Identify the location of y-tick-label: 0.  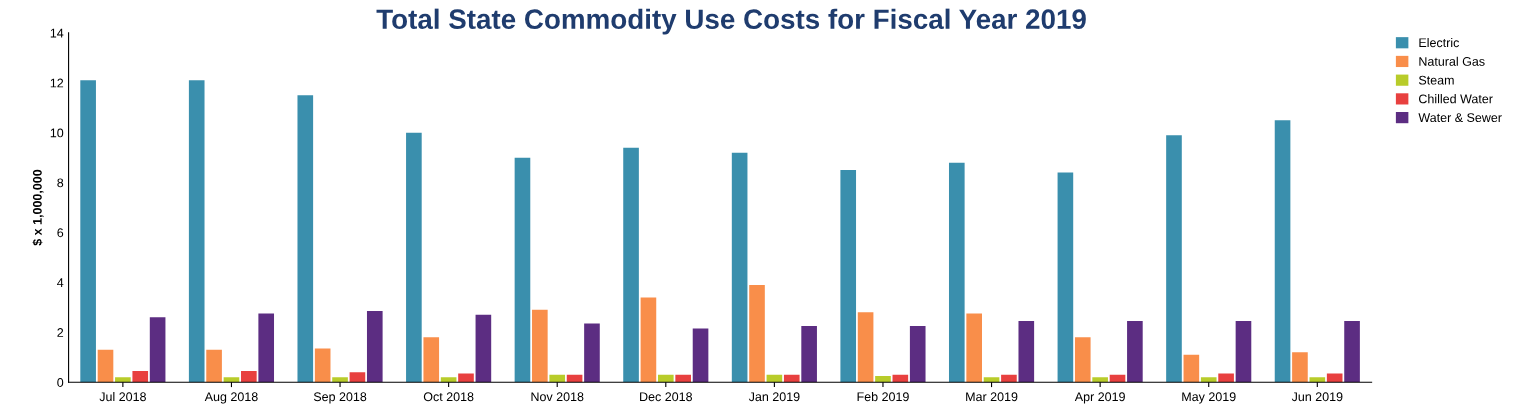
(60, 382).